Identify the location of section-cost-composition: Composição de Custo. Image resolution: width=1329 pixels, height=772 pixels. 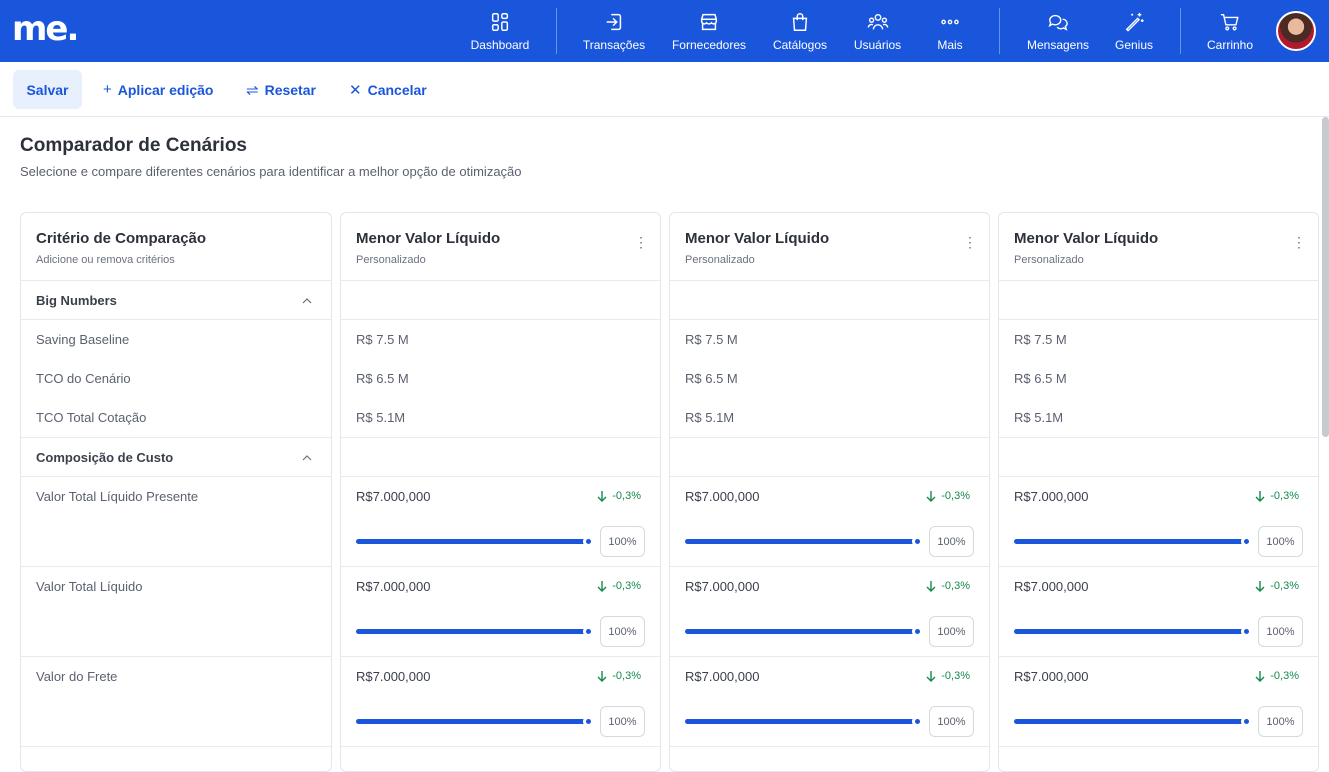
(105, 457).